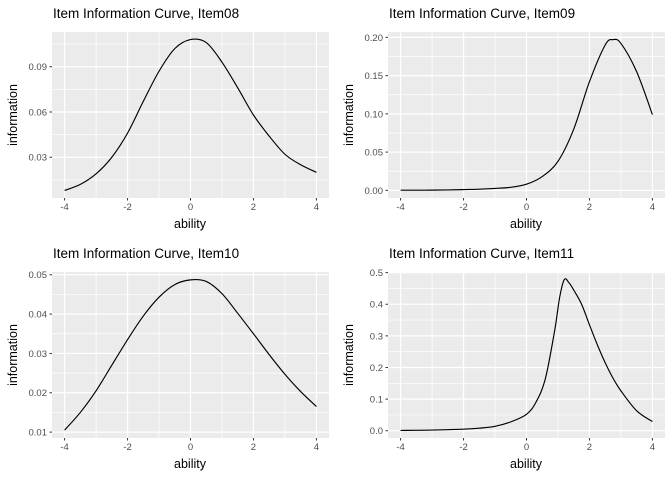  Describe the element at coordinates (376, 273) in the screenshot. I see `y-tick-label: 0.5` at that location.